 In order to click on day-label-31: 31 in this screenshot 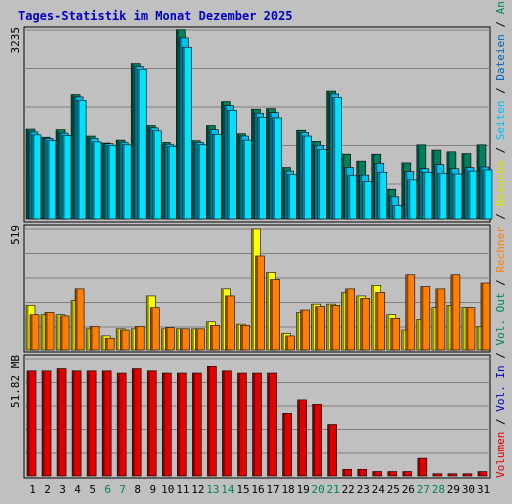, I will do `click(483, 489)`.